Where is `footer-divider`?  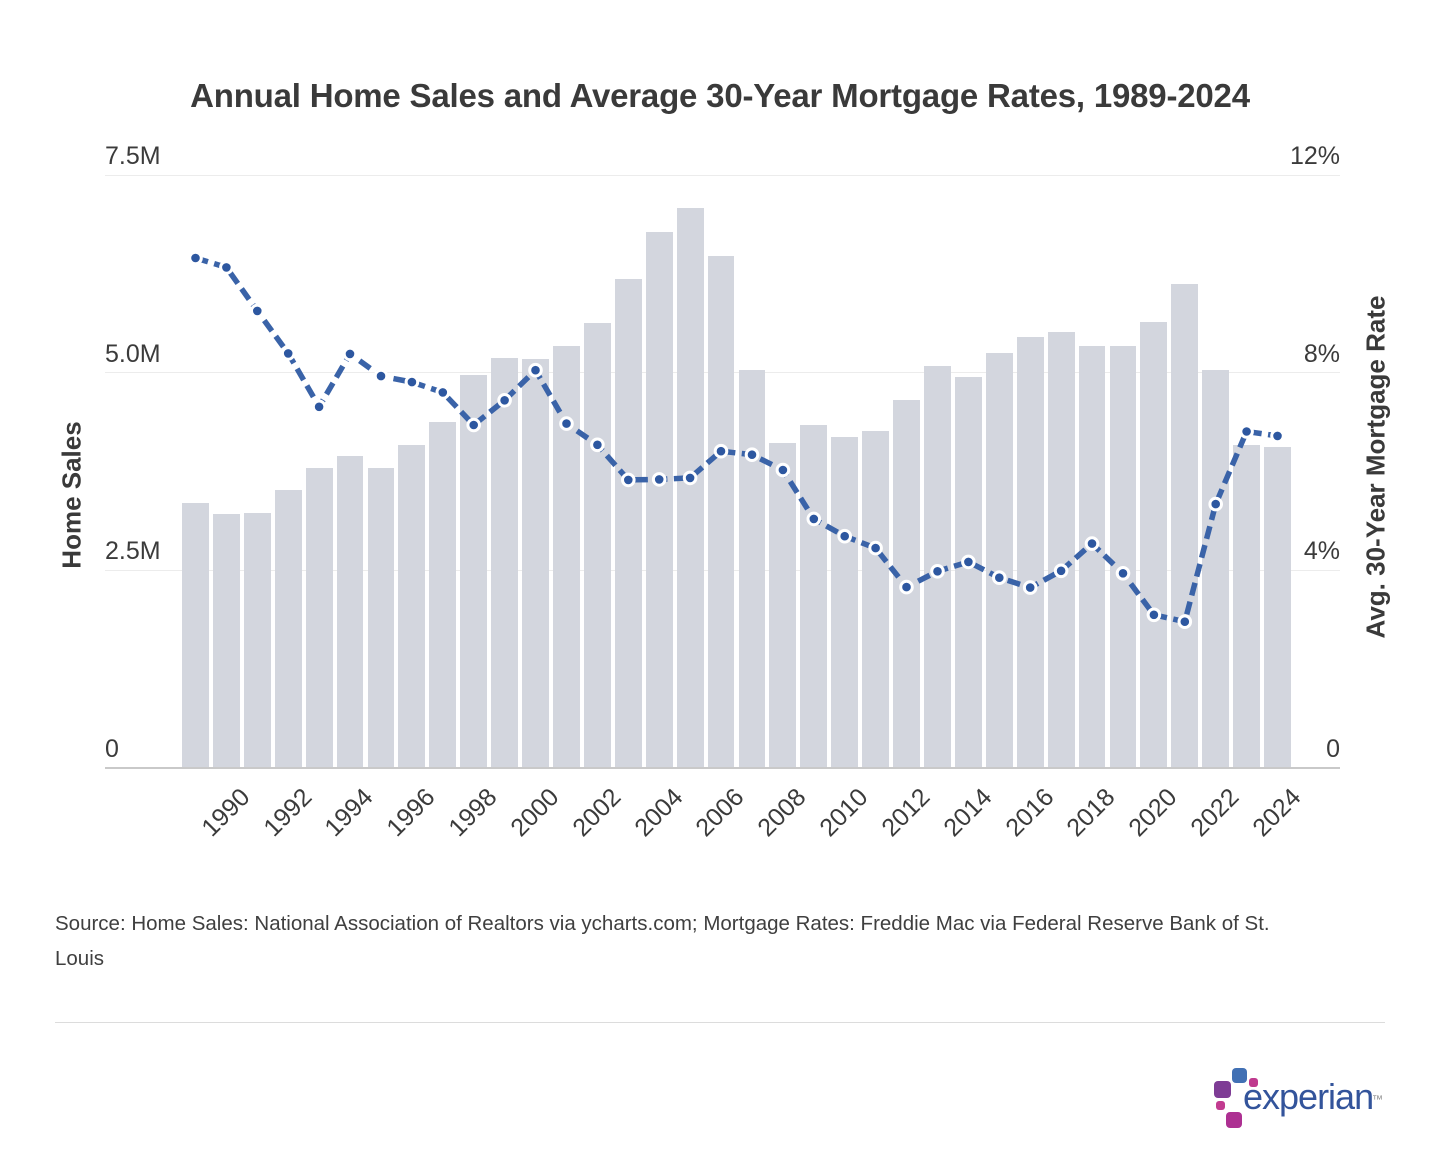
footer-divider is located at coordinates (720, 1022).